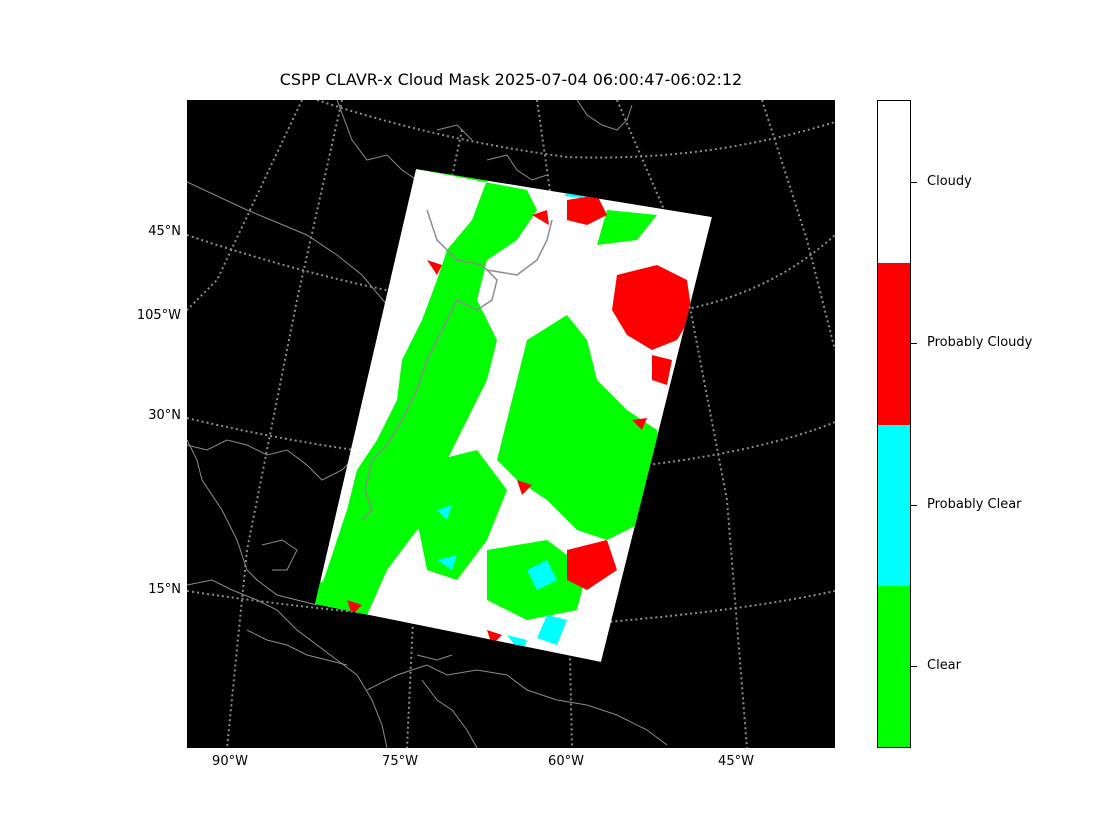 Image resolution: width=1120 pixels, height=840 pixels. What do you see at coordinates (944, 665) in the screenshot?
I see `colorbar-label-clear: Clear` at bounding box center [944, 665].